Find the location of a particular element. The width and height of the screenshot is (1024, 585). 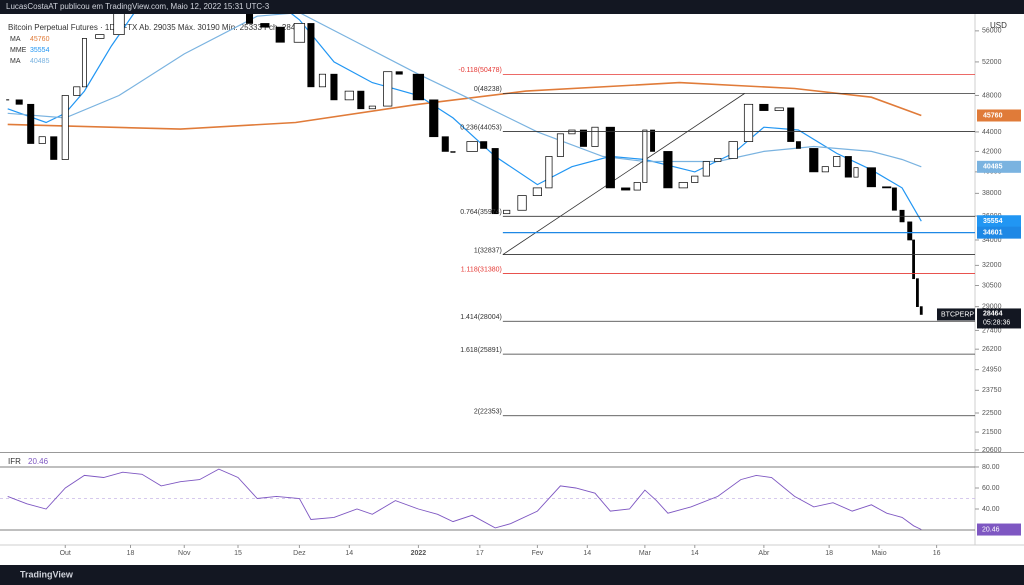

symbol-tag is located at coordinates (956, 314).